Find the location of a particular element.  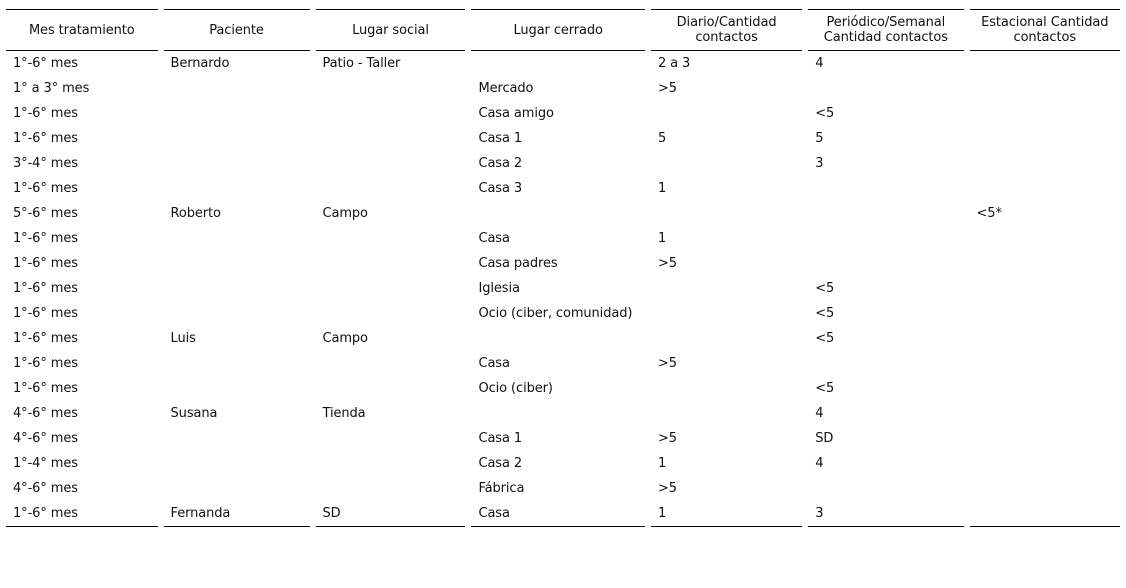

table-row: 5°-6° mes Roberto Campo <5* is located at coordinates (563, 213).